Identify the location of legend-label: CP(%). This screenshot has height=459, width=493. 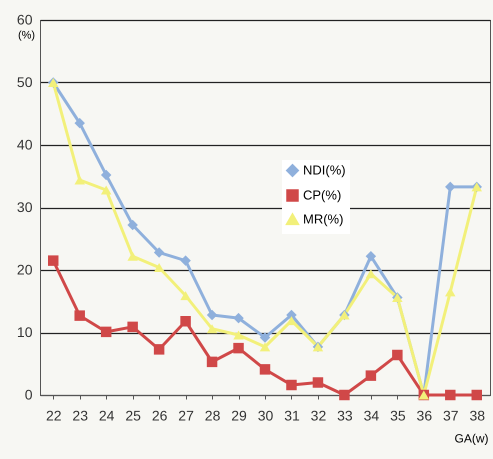
(322, 195).